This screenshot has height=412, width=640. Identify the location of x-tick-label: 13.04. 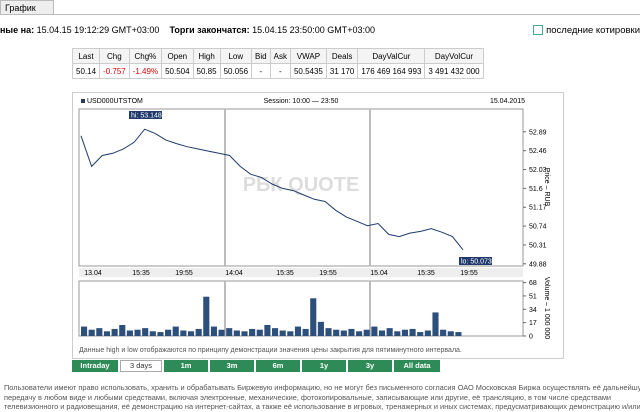
(93, 273).